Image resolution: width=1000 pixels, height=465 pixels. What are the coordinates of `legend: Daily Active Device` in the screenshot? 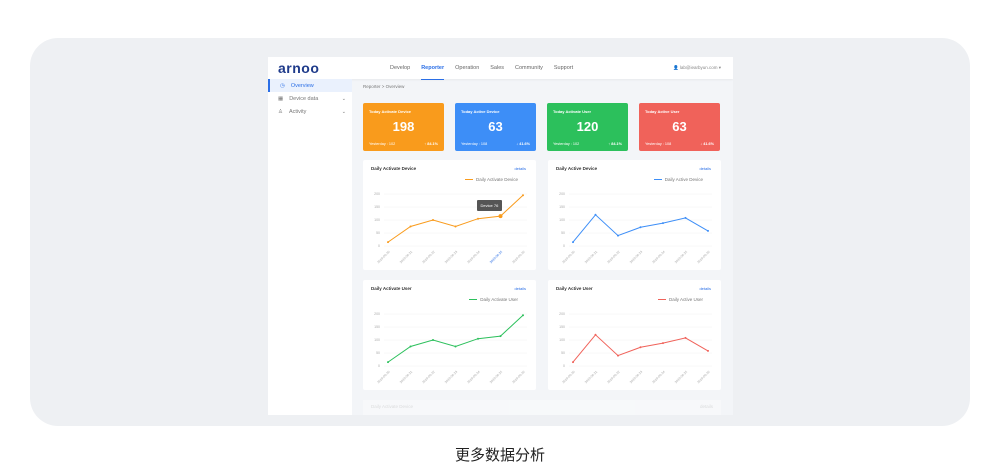 It's located at (678, 179).